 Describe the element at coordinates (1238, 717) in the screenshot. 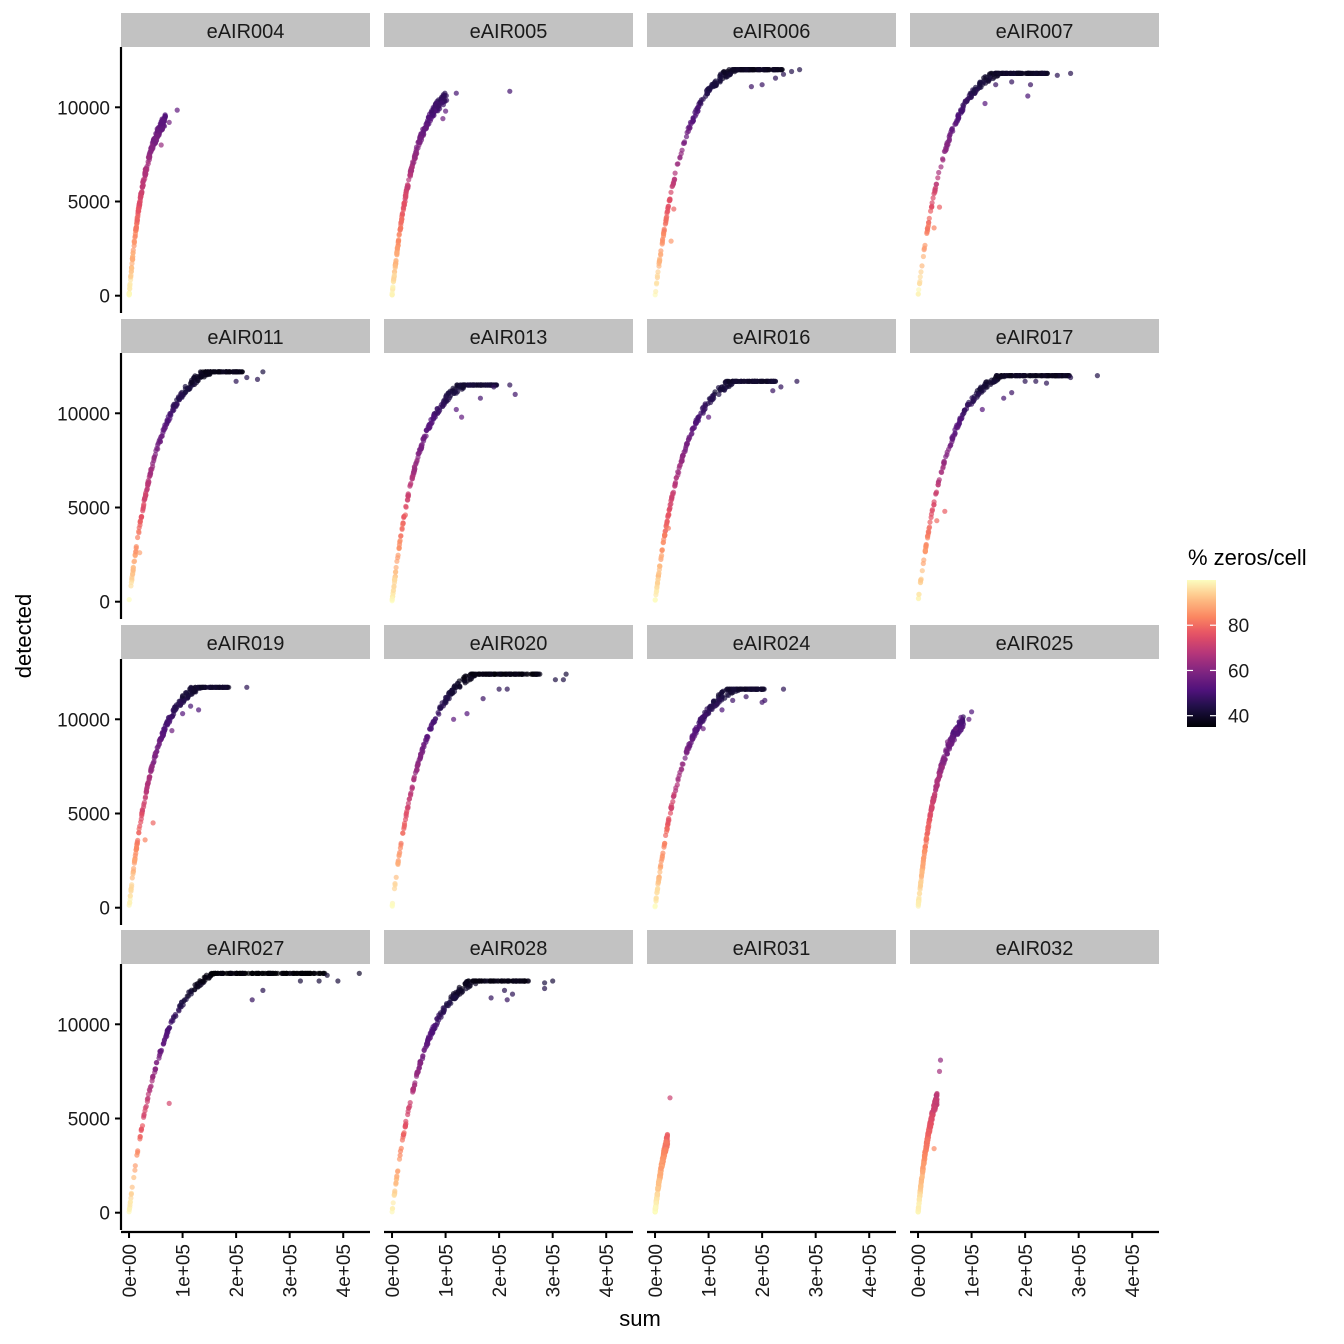

I see `legend-label: 40` at that location.